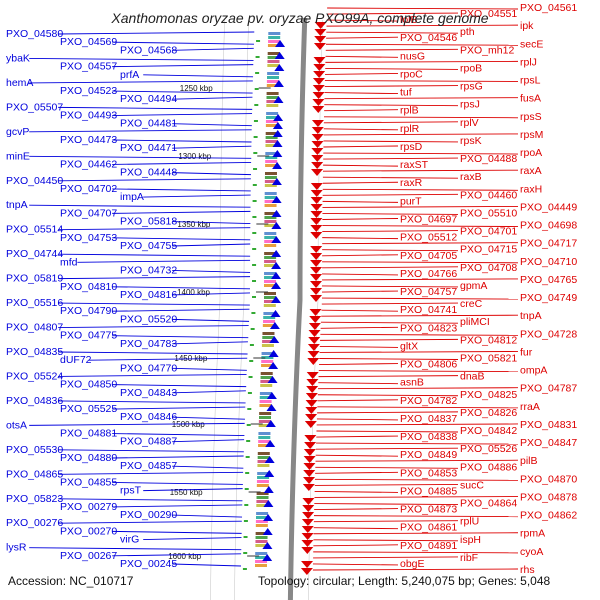 This screenshot has height=600, width=600. What do you see at coordinates (88, 385) in the screenshot?
I see `gene-label-left: PXO_04850` at bounding box center [88, 385].